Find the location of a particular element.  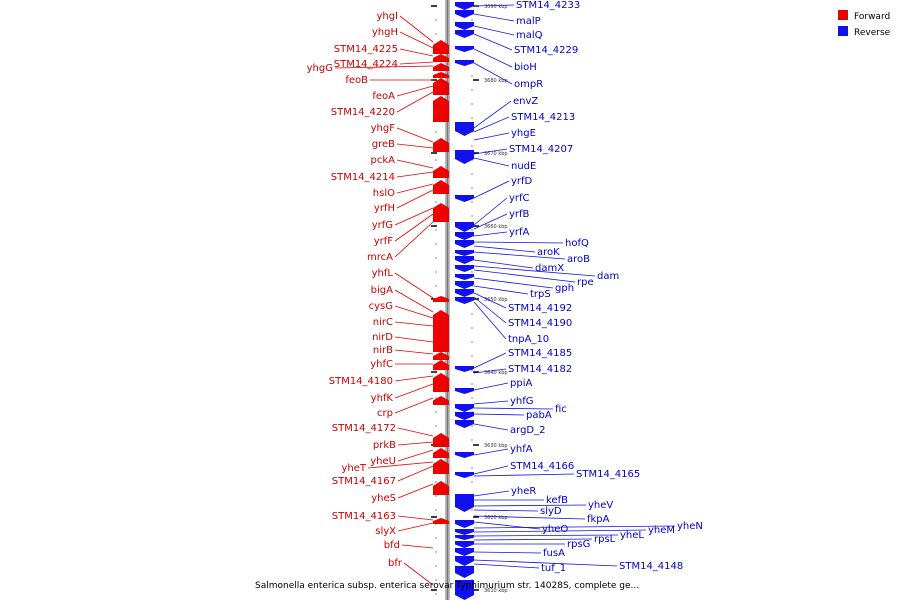

reverse-gene-label: yheN is located at coordinates (690, 526).